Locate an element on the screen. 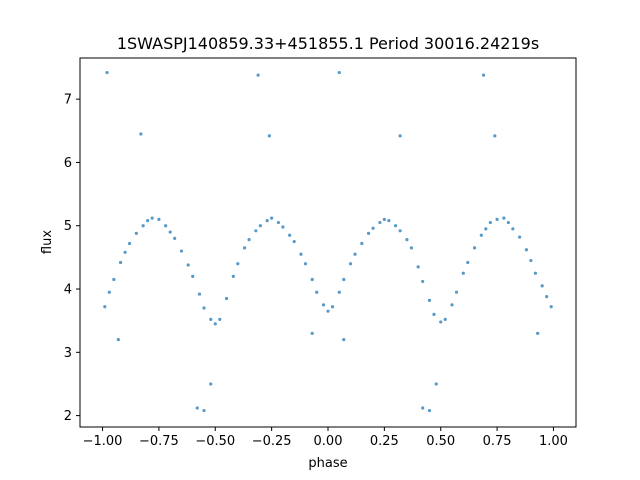 The image size is (640, 480). y-tick-label: 4 is located at coordinates (68, 290).